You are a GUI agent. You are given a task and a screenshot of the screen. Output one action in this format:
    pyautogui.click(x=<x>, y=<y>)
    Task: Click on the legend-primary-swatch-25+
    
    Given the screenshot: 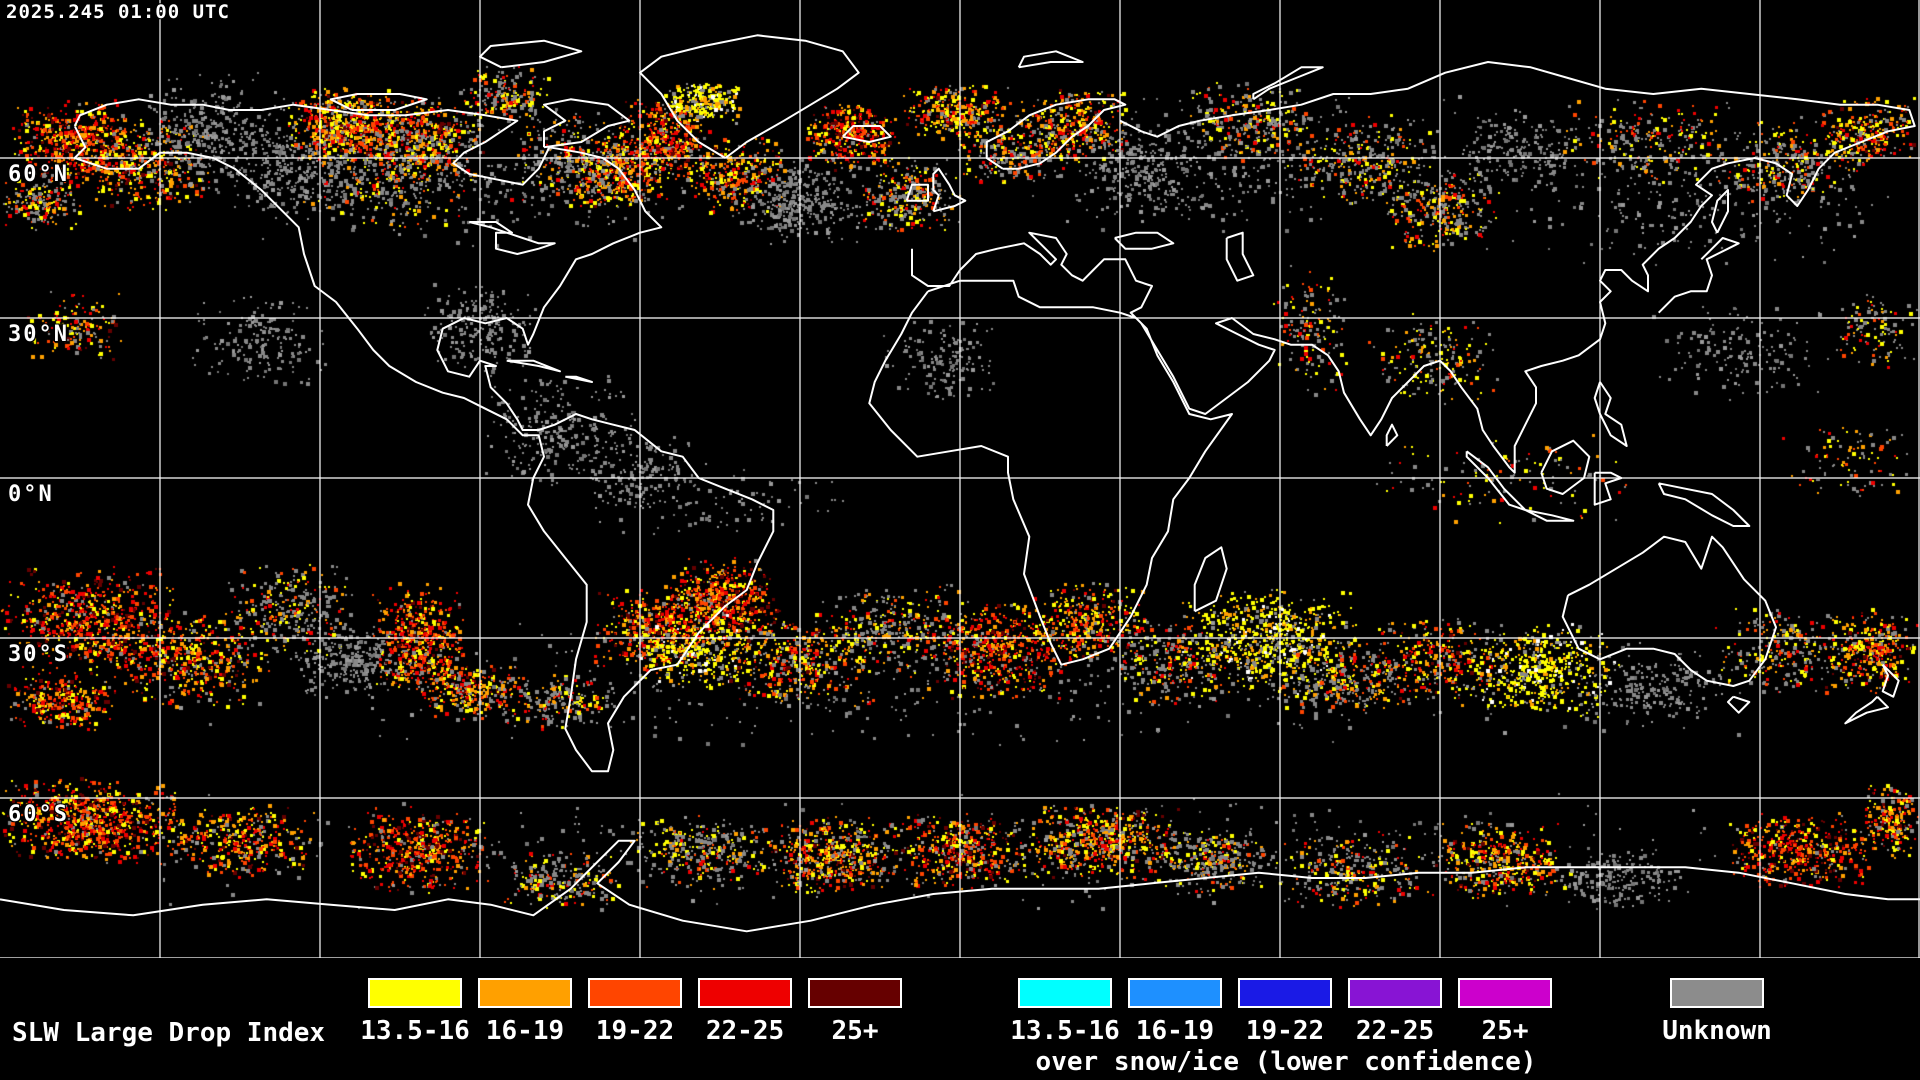 What is the action you would take?
    pyautogui.click(x=855, y=993)
    